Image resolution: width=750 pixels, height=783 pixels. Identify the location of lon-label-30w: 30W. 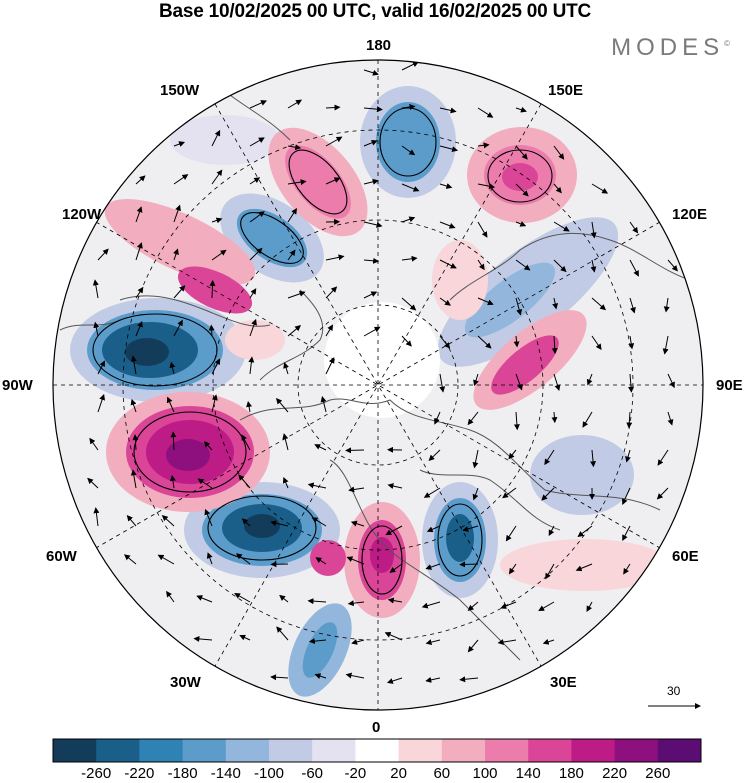
(185, 682).